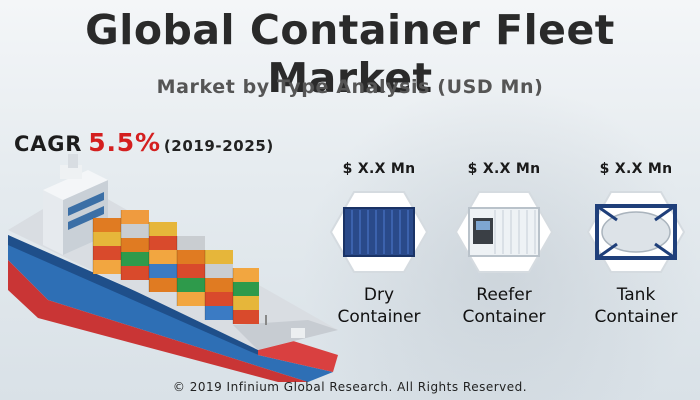 The image size is (700, 400). I want to click on page-subtitle: Market by Type Analysis (USD Mn), so click(350, 87).